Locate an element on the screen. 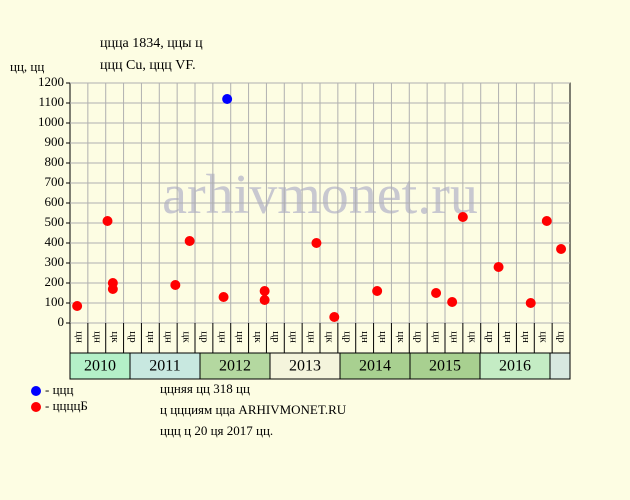 The width and height of the screenshot is (630, 500). y-axis-label: цц, цц is located at coordinates (27, 66).